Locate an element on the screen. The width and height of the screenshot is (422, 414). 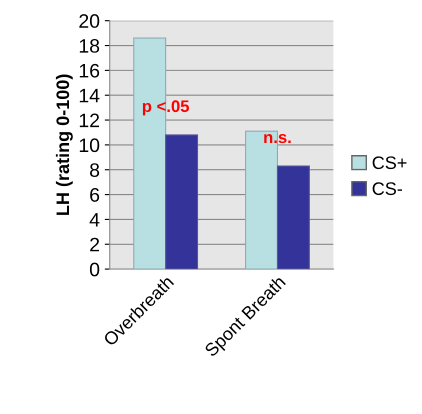
y-tick-label: 12 is located at coordinates (90, 121).